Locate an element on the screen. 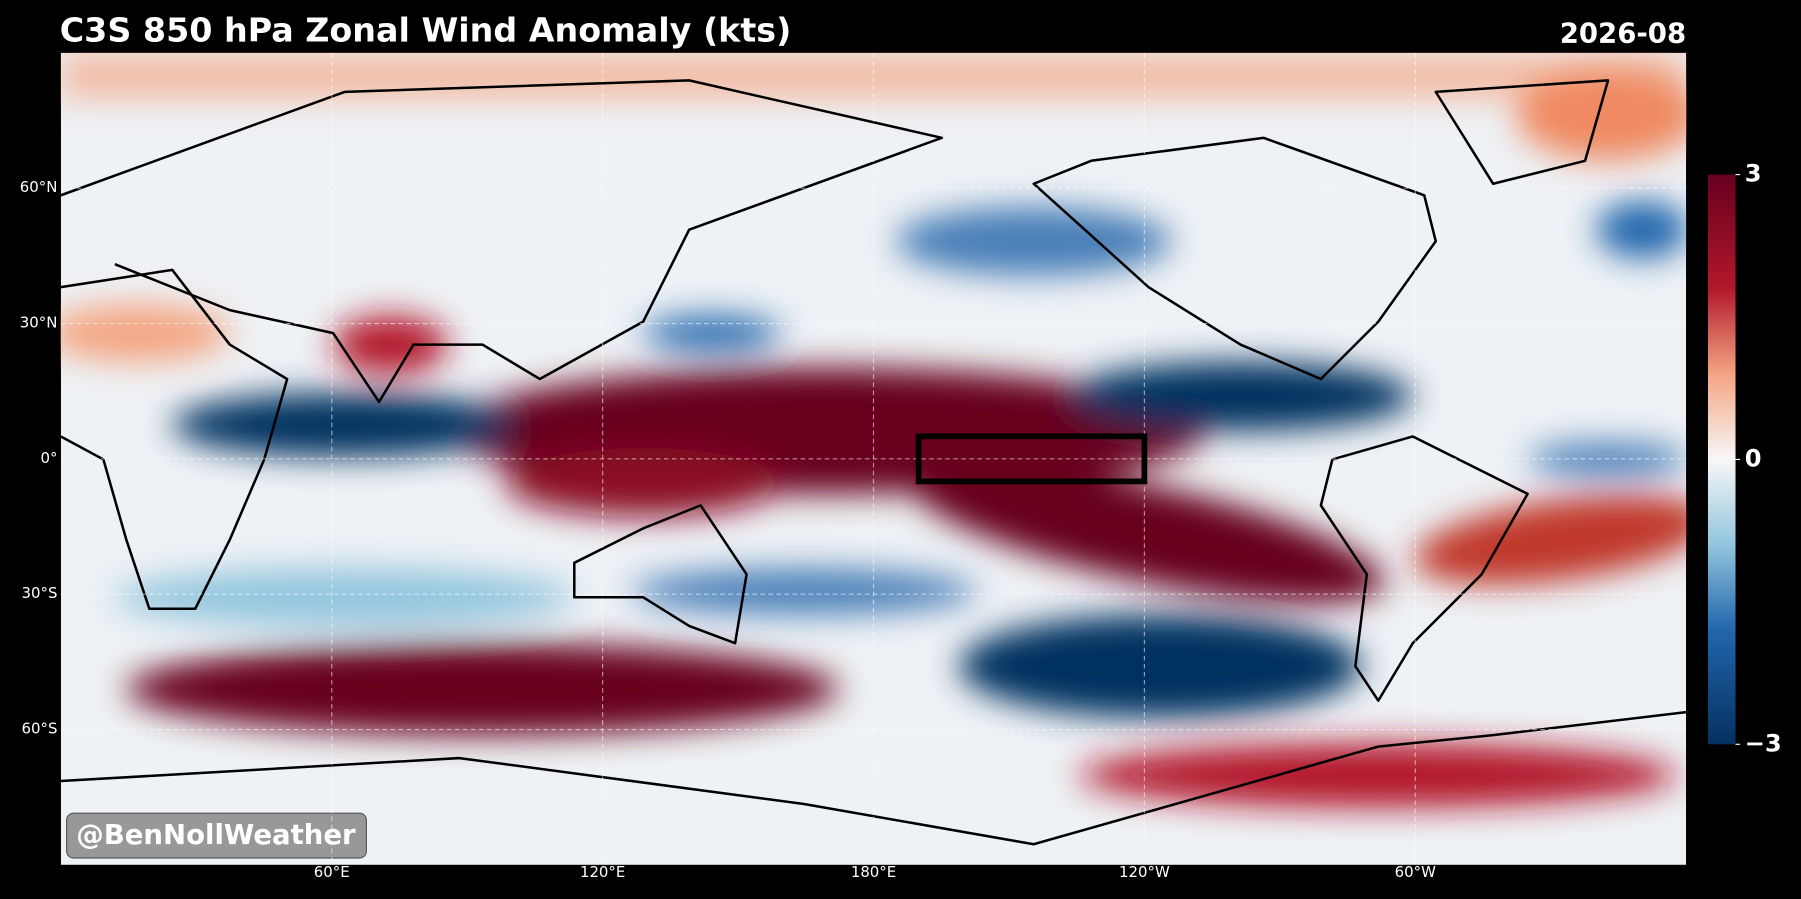 The height and width of the screenshot is (899, 1801). y-tick-label: 30°S is located at coordinates (40, 593).